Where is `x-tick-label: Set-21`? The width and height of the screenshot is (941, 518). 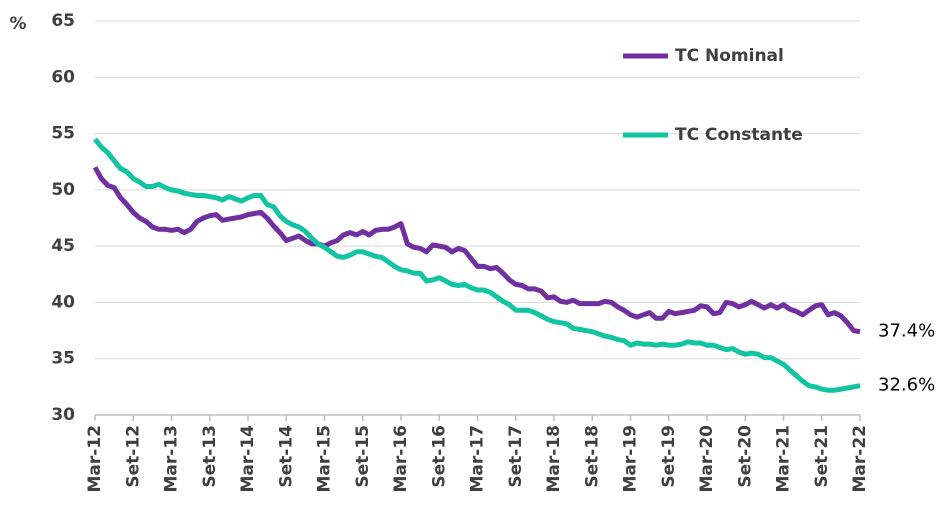 x-tick-label: Set-21 is located at coordinates (822, 456).